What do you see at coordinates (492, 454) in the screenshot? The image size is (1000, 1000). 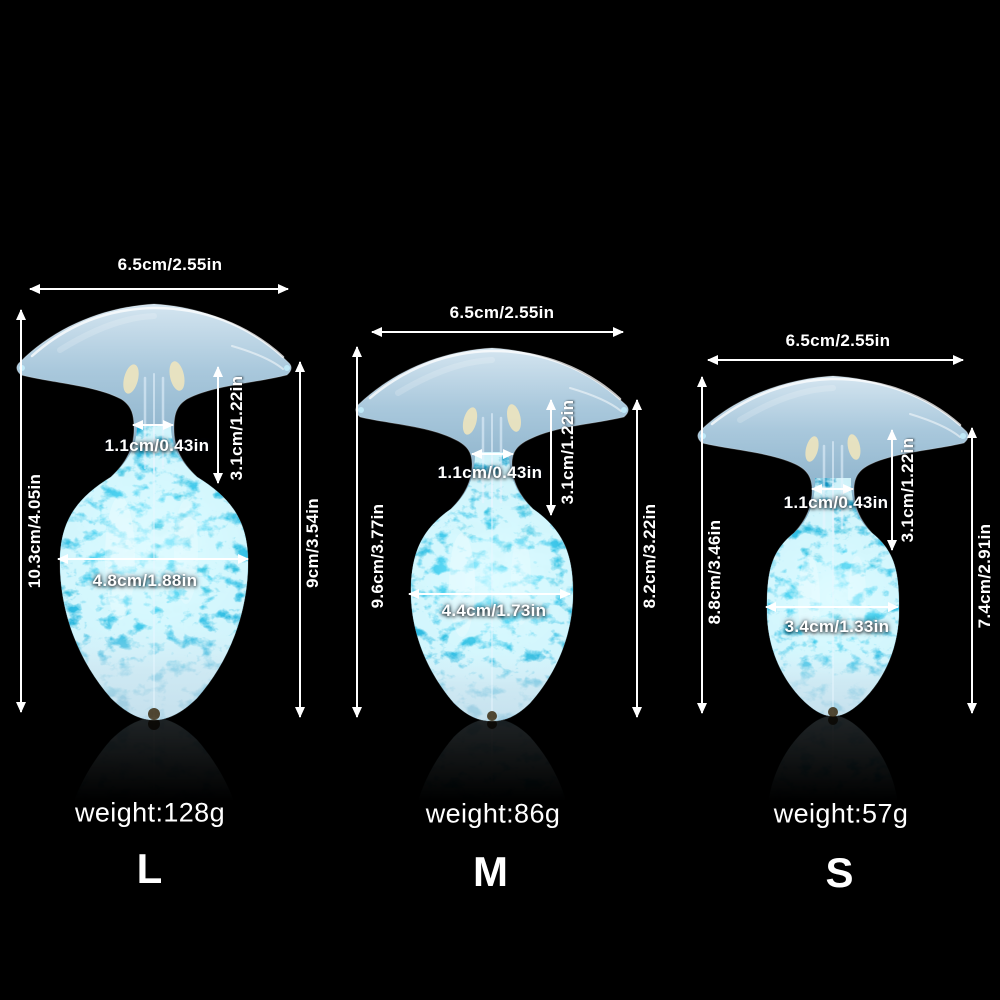 I see `dim-arrow-neck-width-m` at bounding box center [492, 454].